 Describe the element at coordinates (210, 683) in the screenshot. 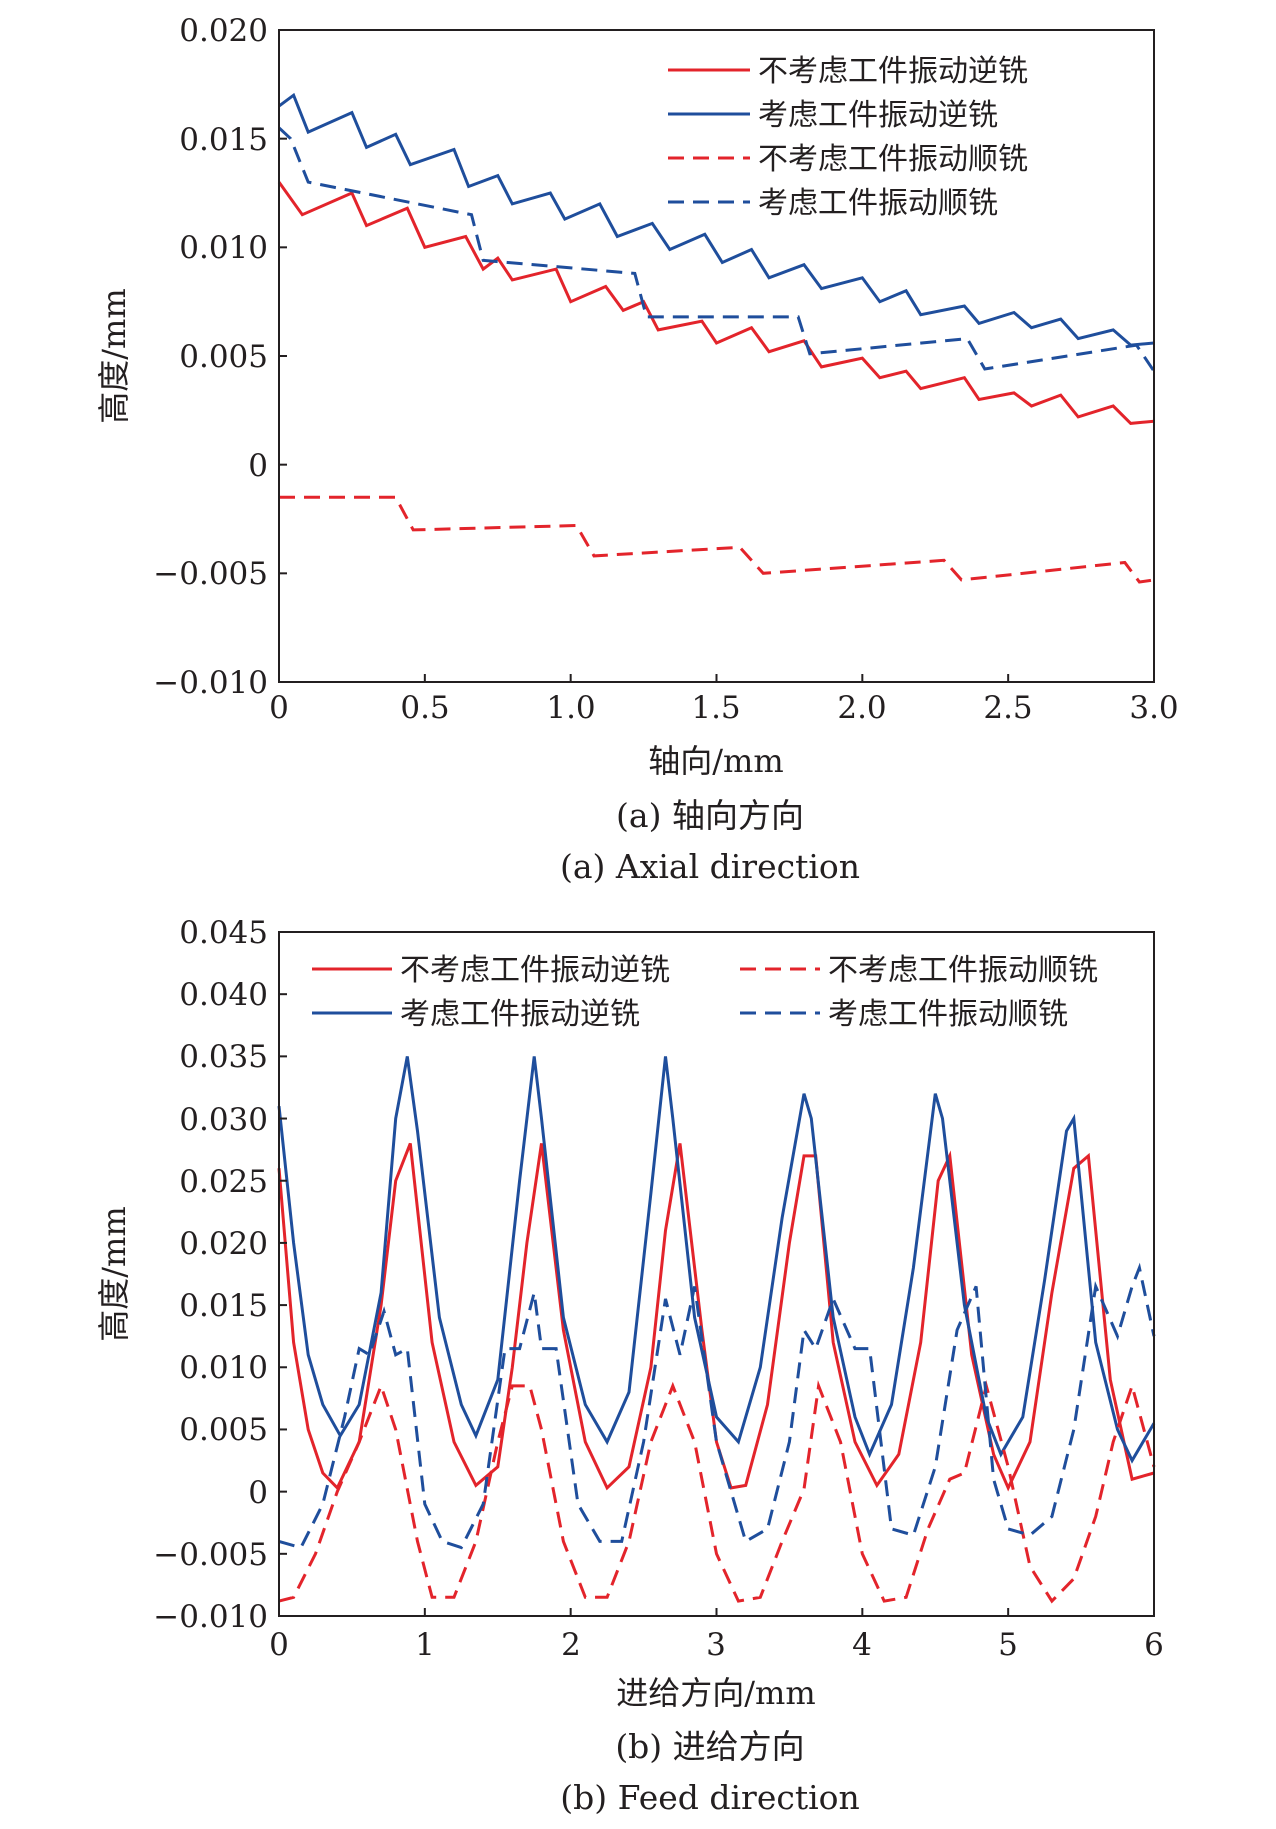

I see `chart-a-ytick: −0.010` at that location.